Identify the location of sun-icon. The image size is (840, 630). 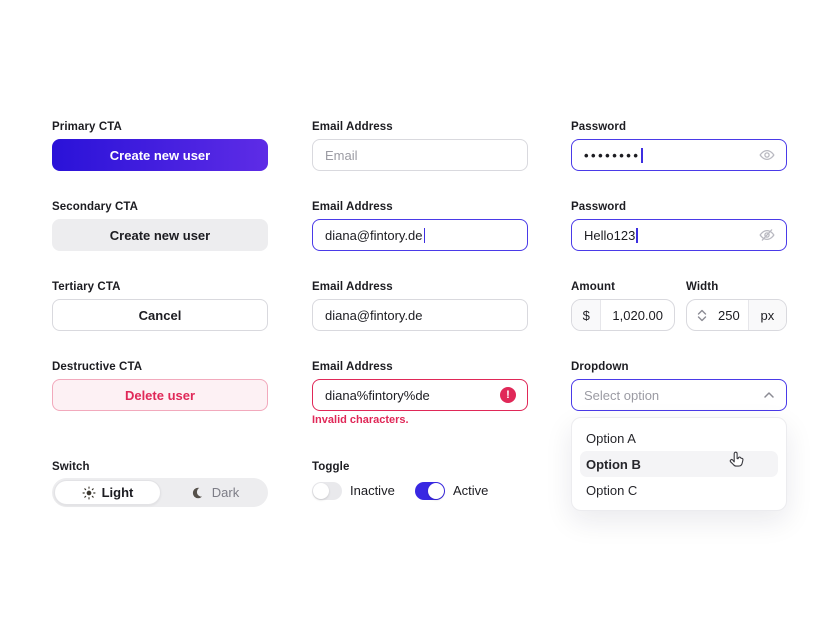
(89, 492).